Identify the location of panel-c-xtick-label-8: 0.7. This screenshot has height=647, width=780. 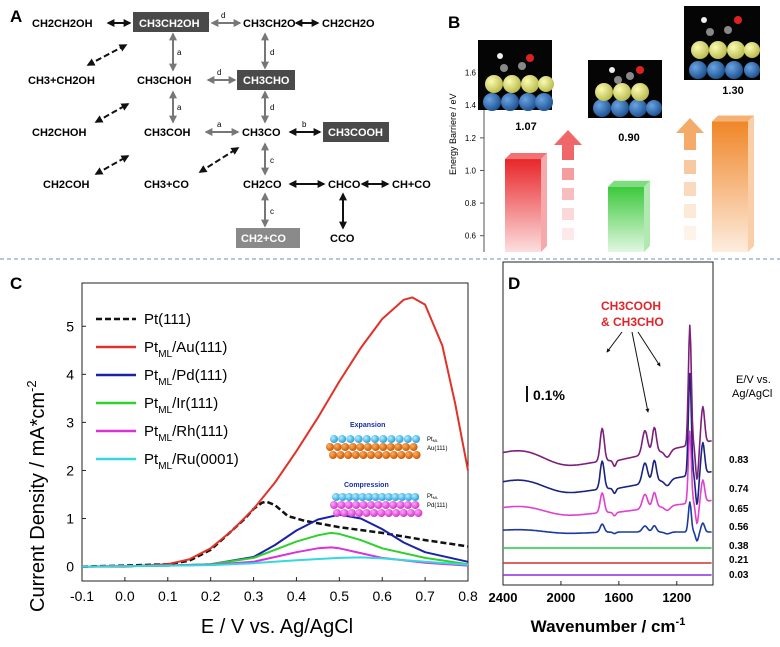
(425, 596).